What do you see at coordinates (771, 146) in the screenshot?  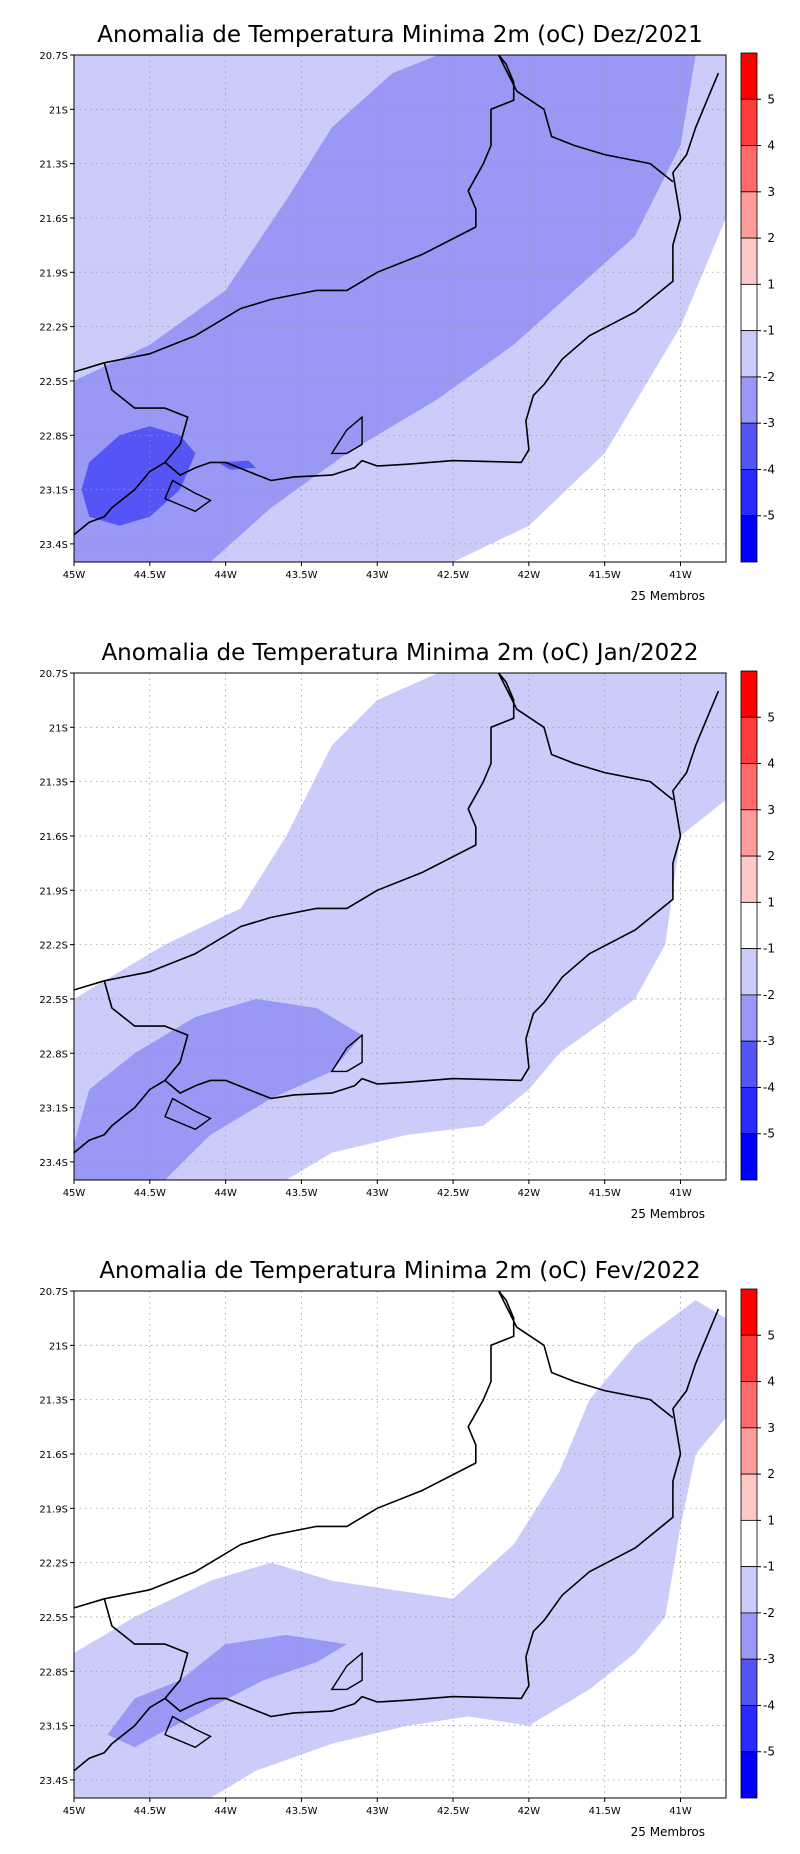 I see `colorbar-level-label: 4` at bounding box center [771, 146].